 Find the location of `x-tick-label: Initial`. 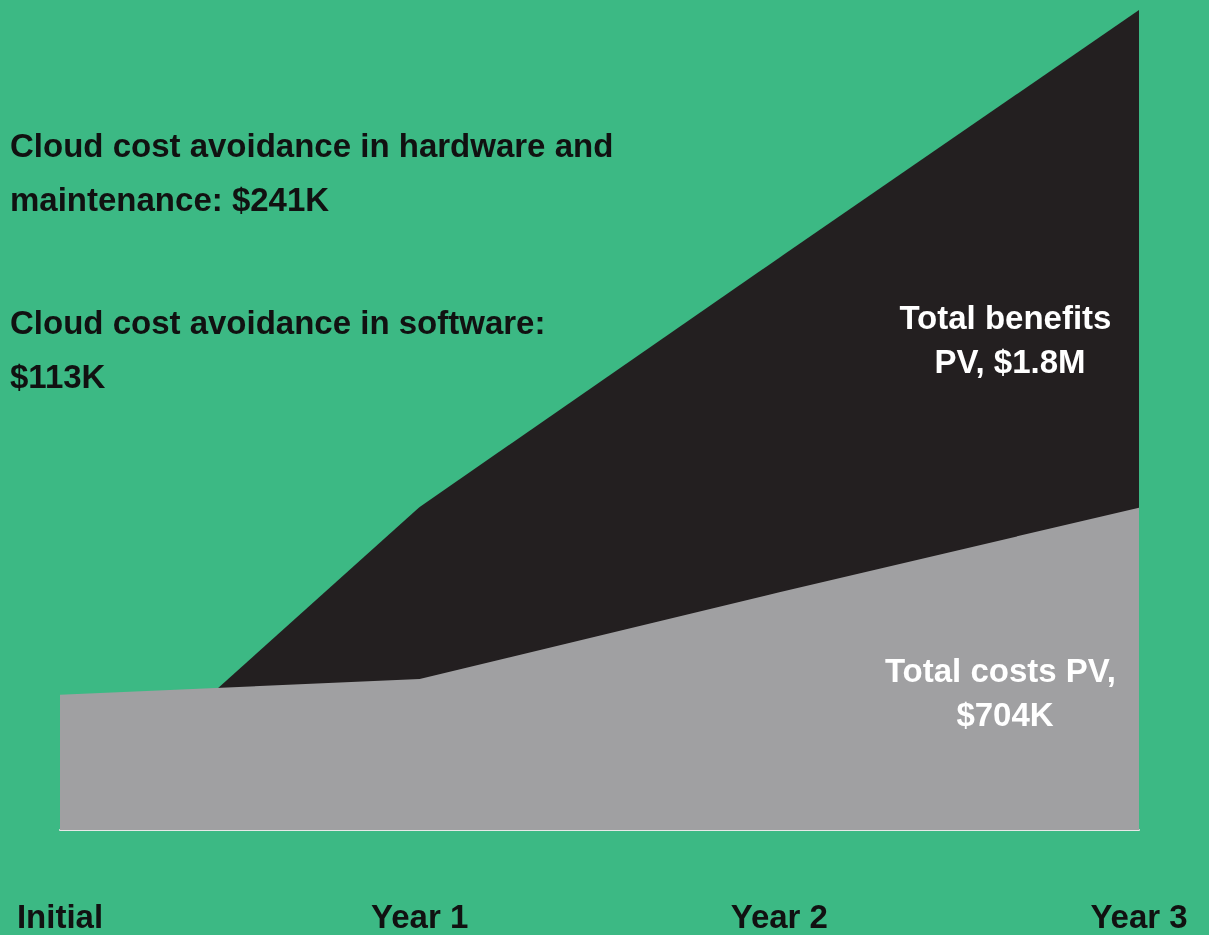

x-tick-label: Initial is located at coordinates (60, 916).